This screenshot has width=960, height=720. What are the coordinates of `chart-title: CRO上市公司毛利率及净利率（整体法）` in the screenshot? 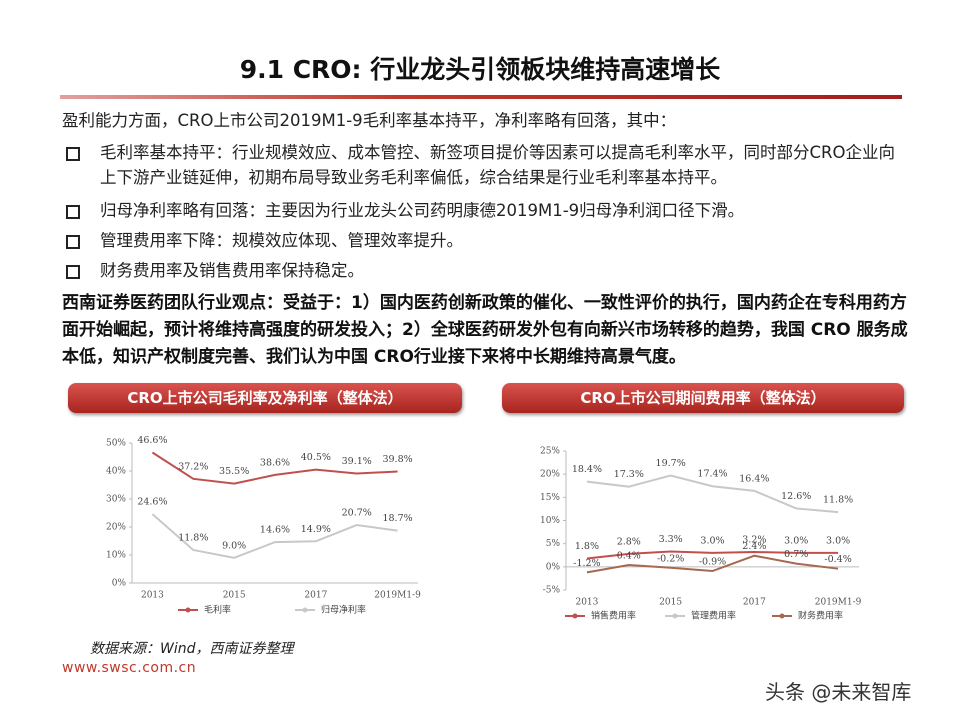 It's located at (265, 398).